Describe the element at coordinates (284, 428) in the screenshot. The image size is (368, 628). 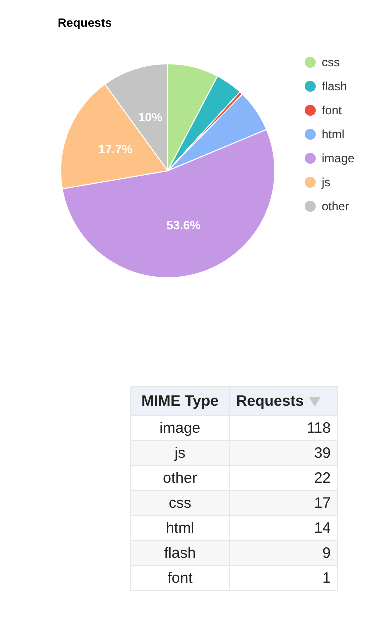
I see `data-label: 118` at that location.